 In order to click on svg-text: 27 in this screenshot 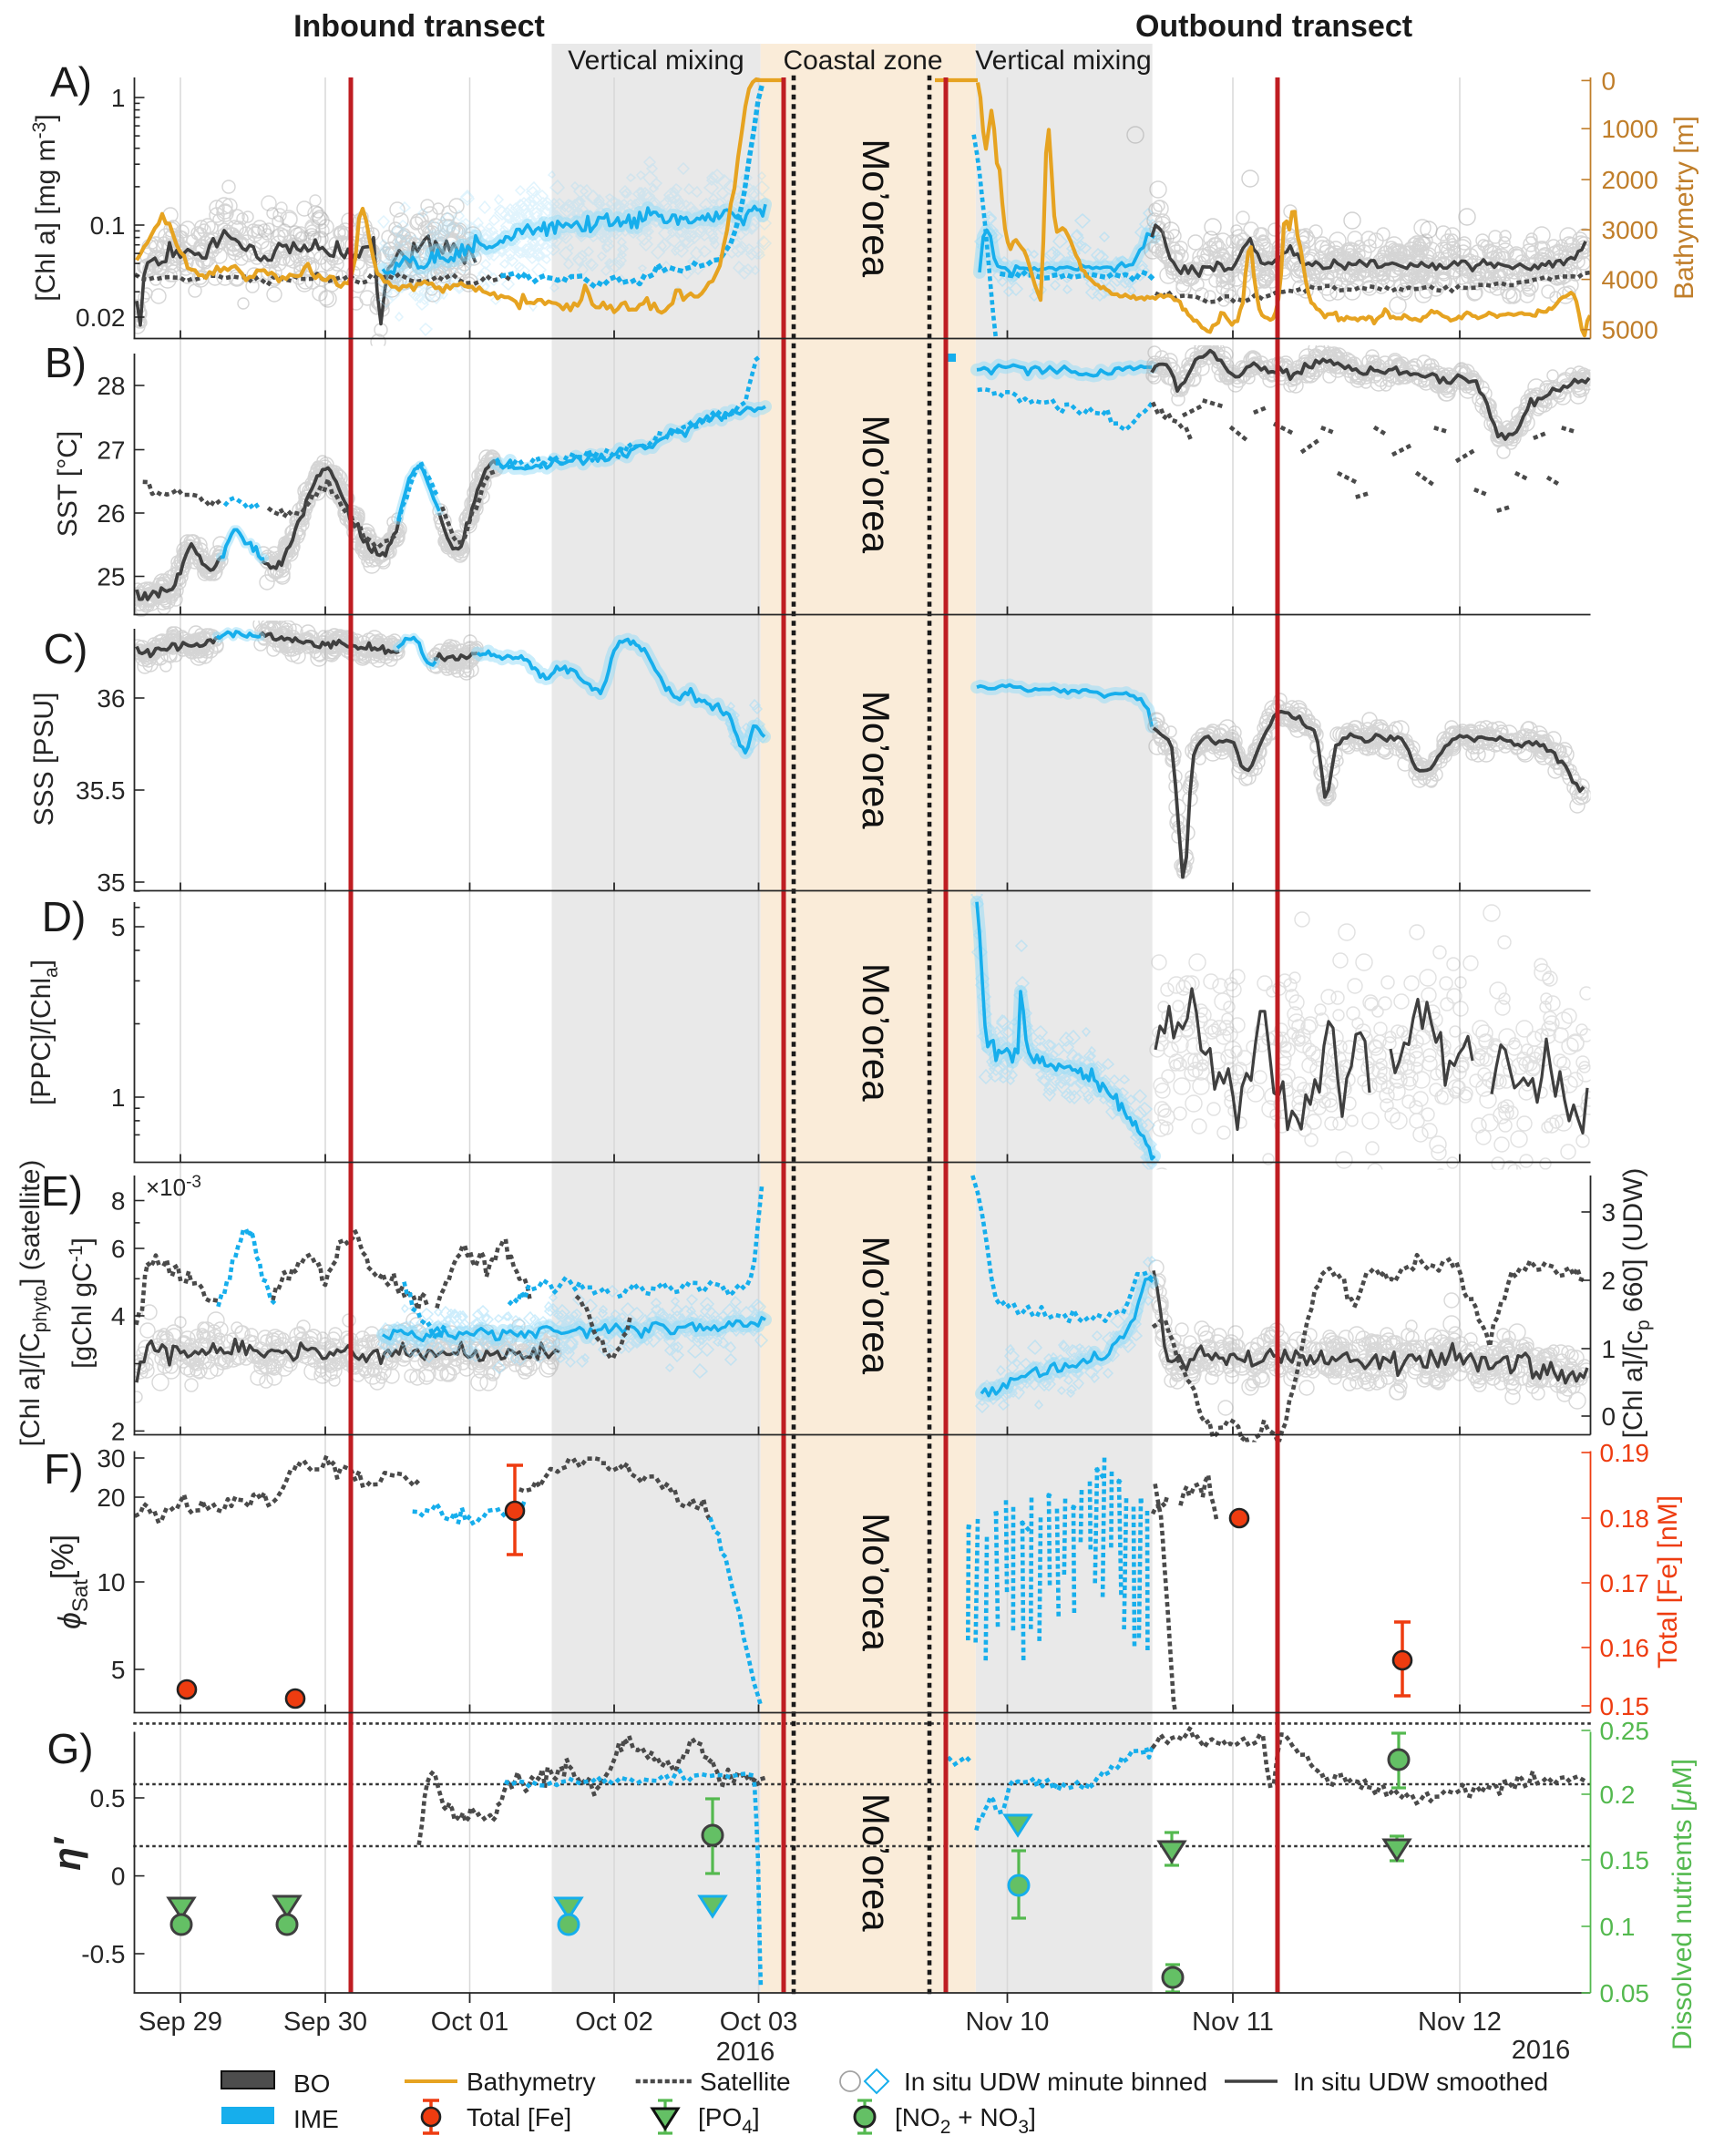, I will do `click(111, 450)`.